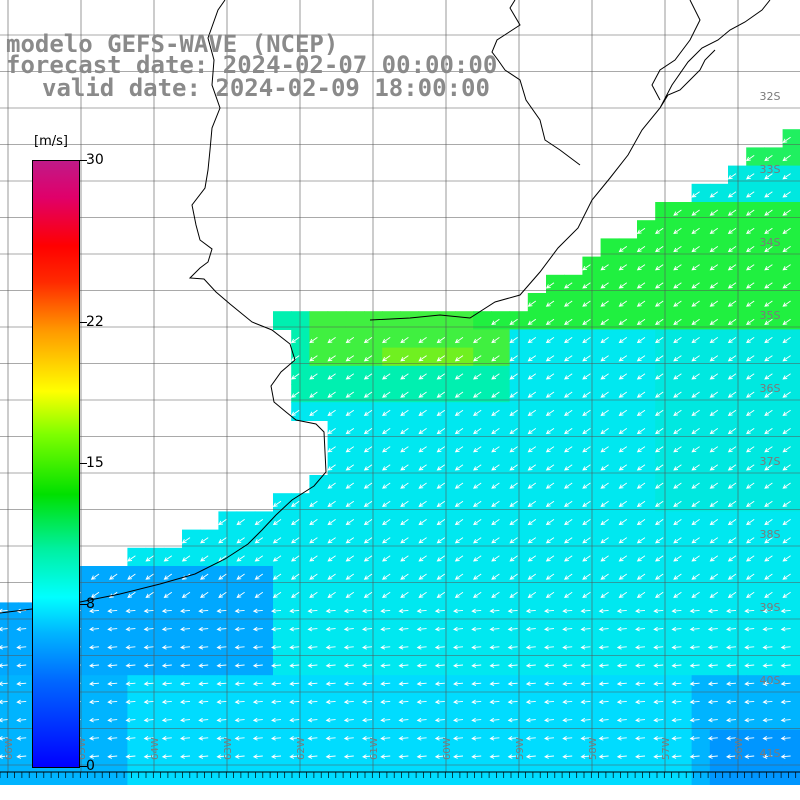  What do you see at coordinates (95, 463) in the screenshot?
I see `colorbar-tick-label: 15` at bounding box center [95, 463].